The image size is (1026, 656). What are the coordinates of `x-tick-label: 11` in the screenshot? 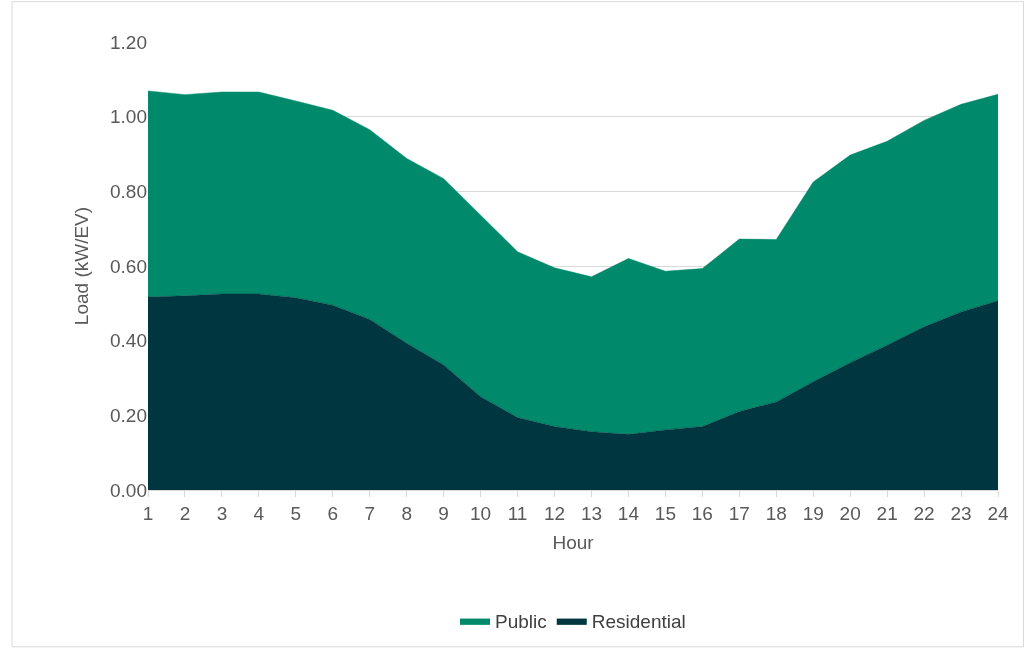 It's located at (517, 513).